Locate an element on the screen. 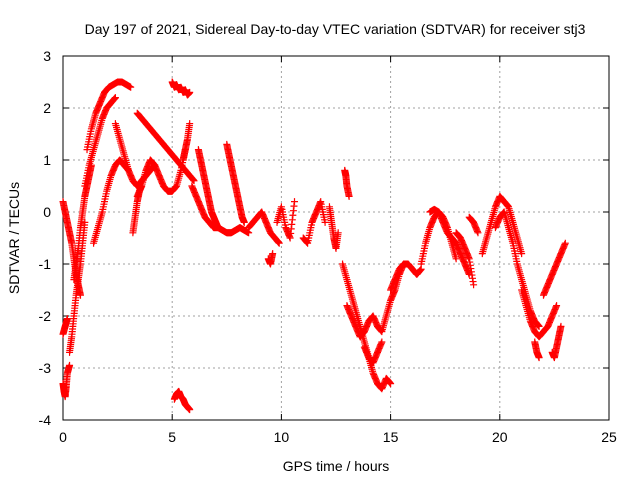 This screenshot has height=480, width=640. x-tick-label: 15 is located at coordinates (391, 437).